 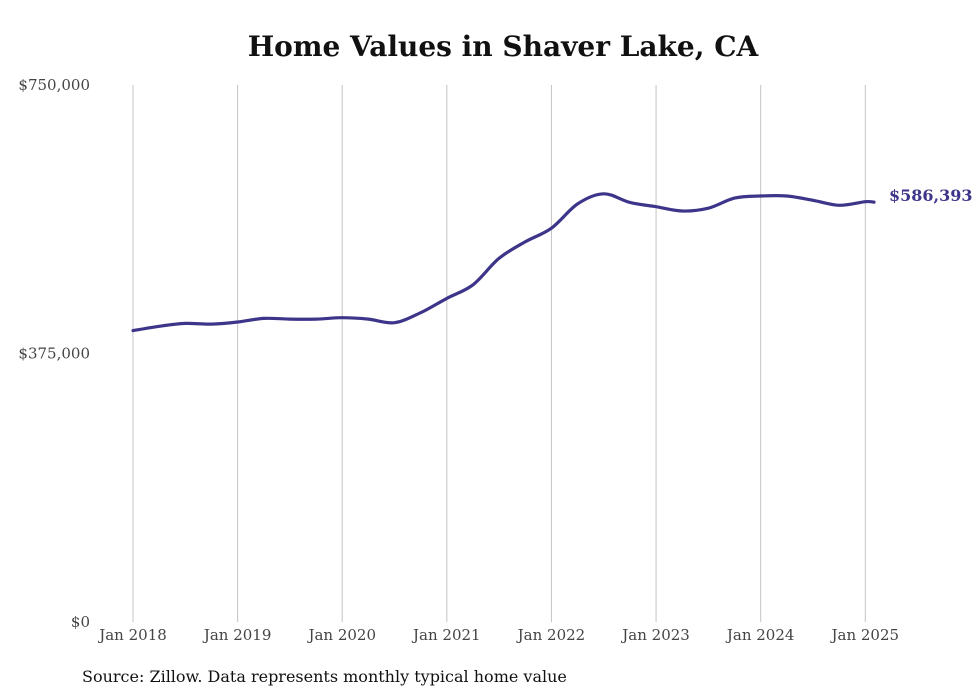 I want to click on y-tick-label-0: $0, so click(x=80, y=622).